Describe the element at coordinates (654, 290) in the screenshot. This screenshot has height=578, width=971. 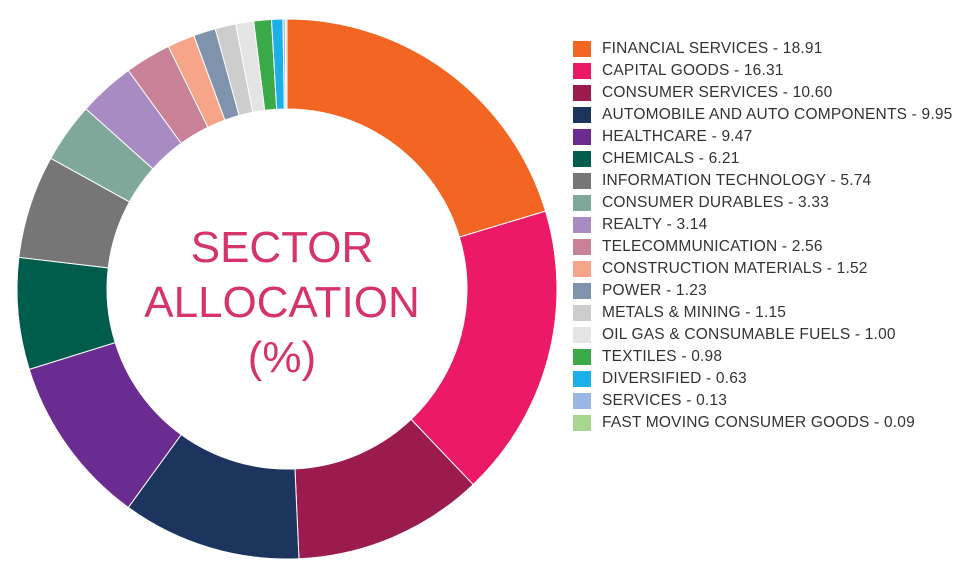
I see `legend-label: POWER - 1.23` at that location.